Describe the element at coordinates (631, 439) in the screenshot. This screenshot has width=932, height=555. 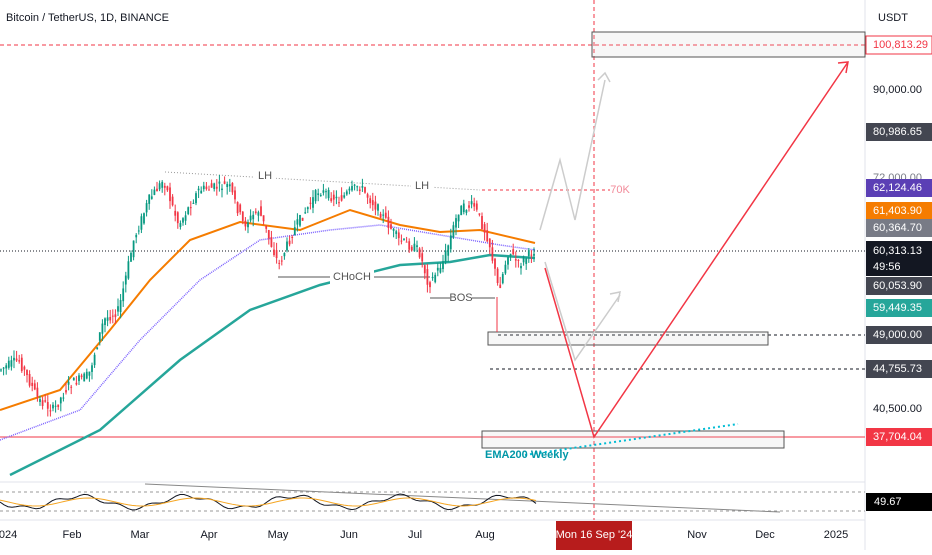
I see `ema-weekly-line` at that location.